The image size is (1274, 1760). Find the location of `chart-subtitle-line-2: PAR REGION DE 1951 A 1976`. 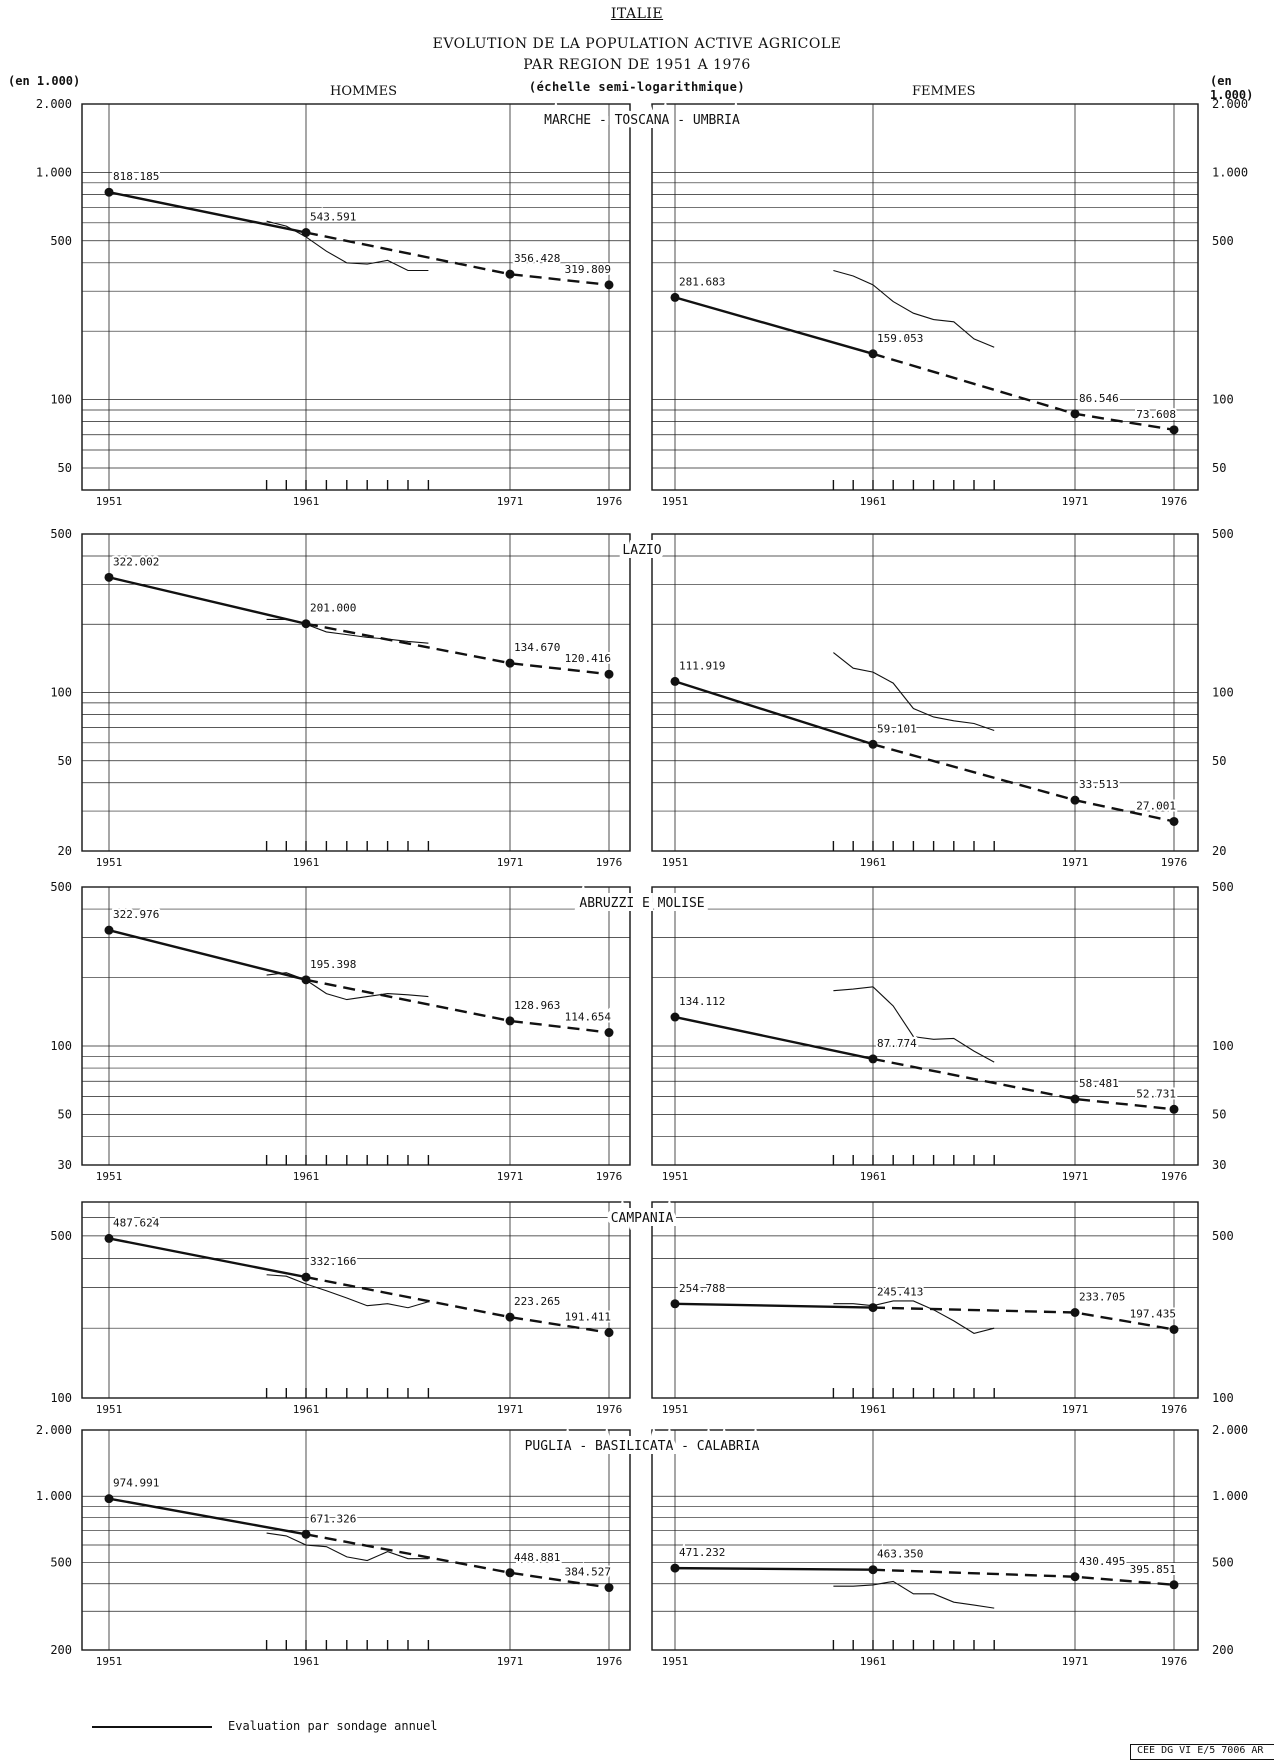

chart-subtitle-line-2: PAR REGION DE 1951 A 1976 is located at coordinates (637, 65).